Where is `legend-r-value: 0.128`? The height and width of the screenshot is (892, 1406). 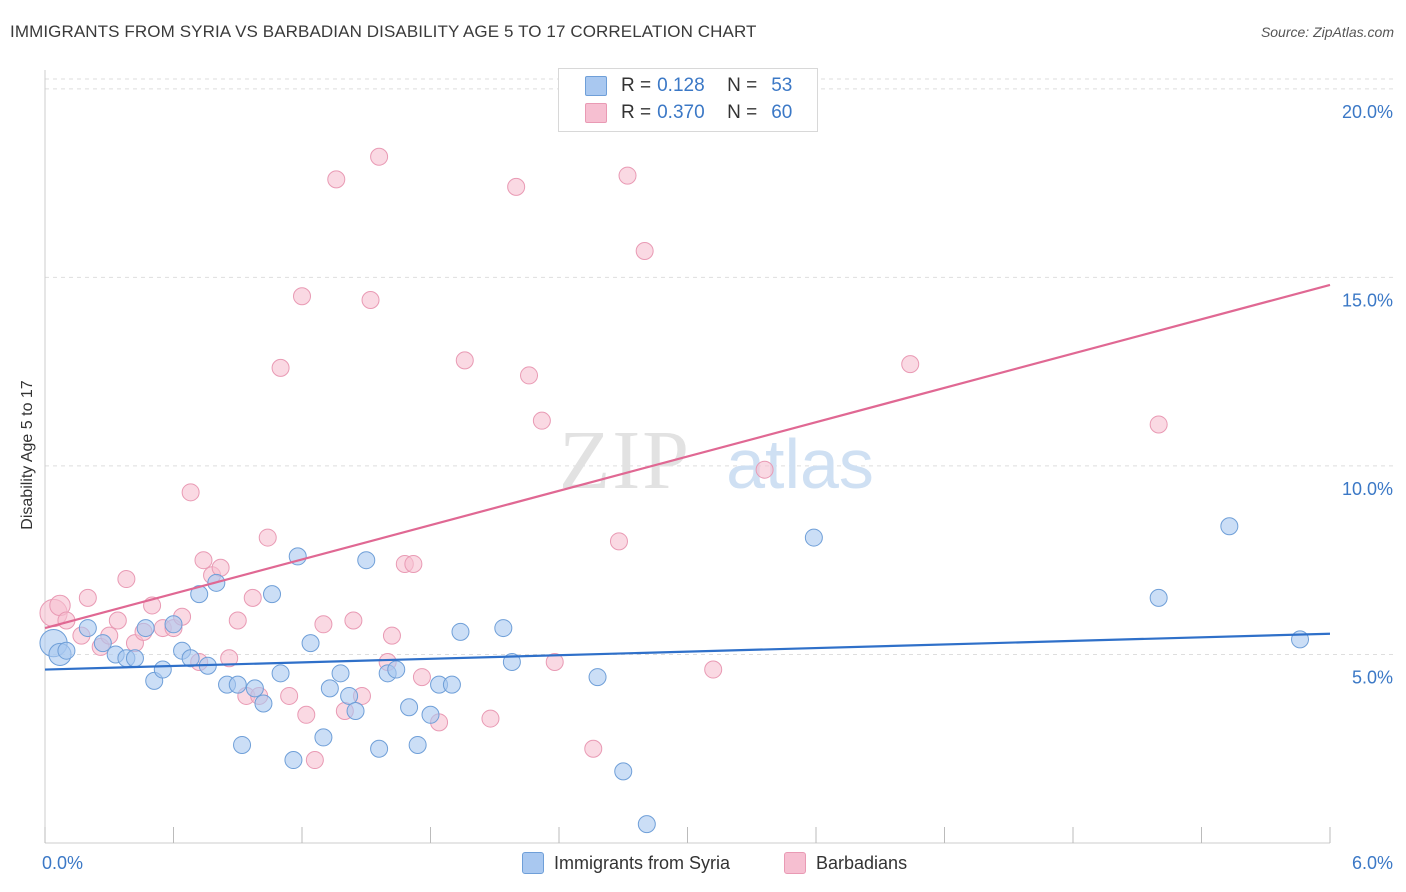
legend-r-value: 0.128 is located at coordinates (681, 85).